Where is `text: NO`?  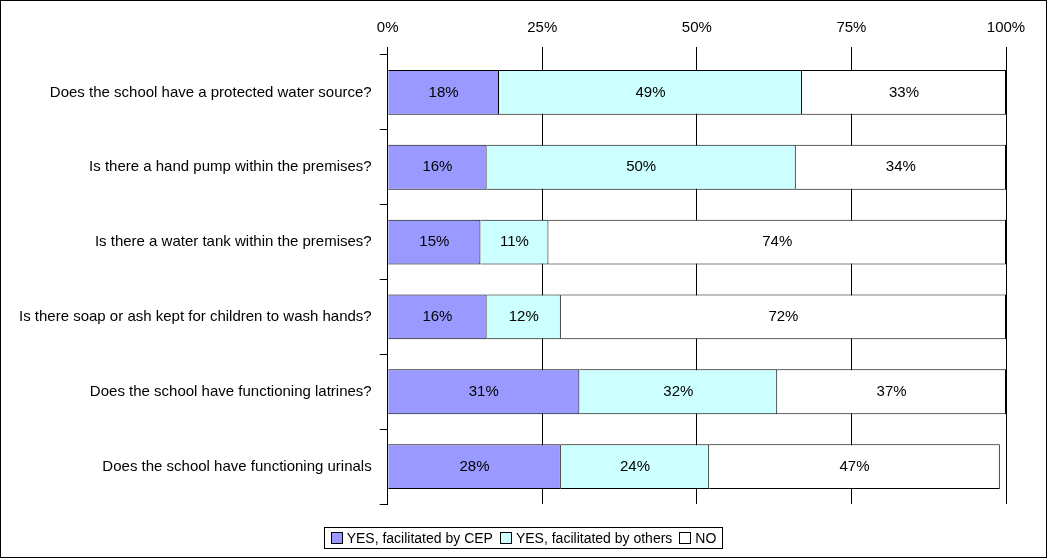
text: NO is located at coordinates (706, 538).